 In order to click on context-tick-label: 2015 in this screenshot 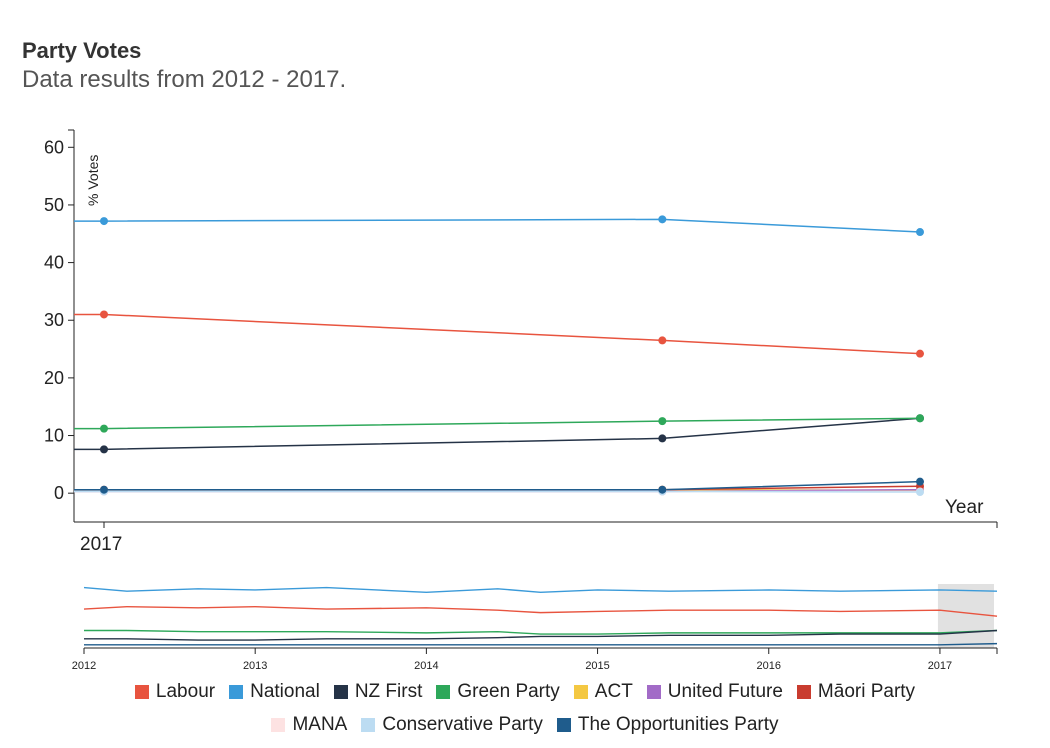, I will do `click(597, 665)`.